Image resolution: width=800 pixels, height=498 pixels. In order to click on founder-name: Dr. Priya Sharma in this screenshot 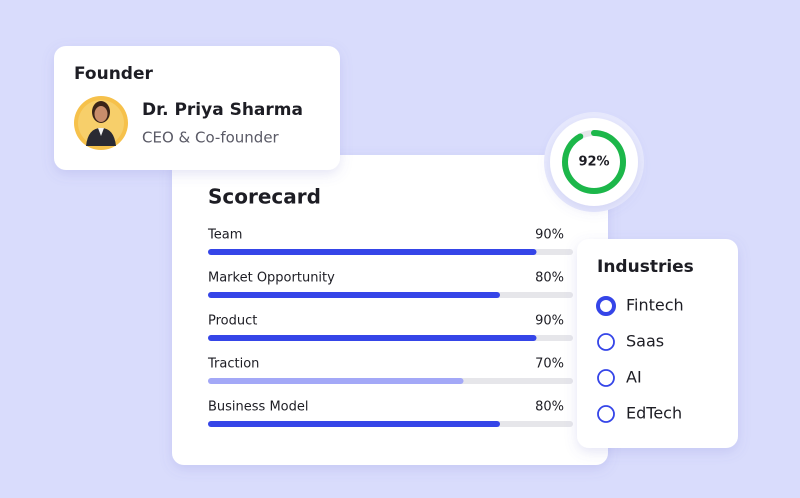, I will do `click(222, 110)`.